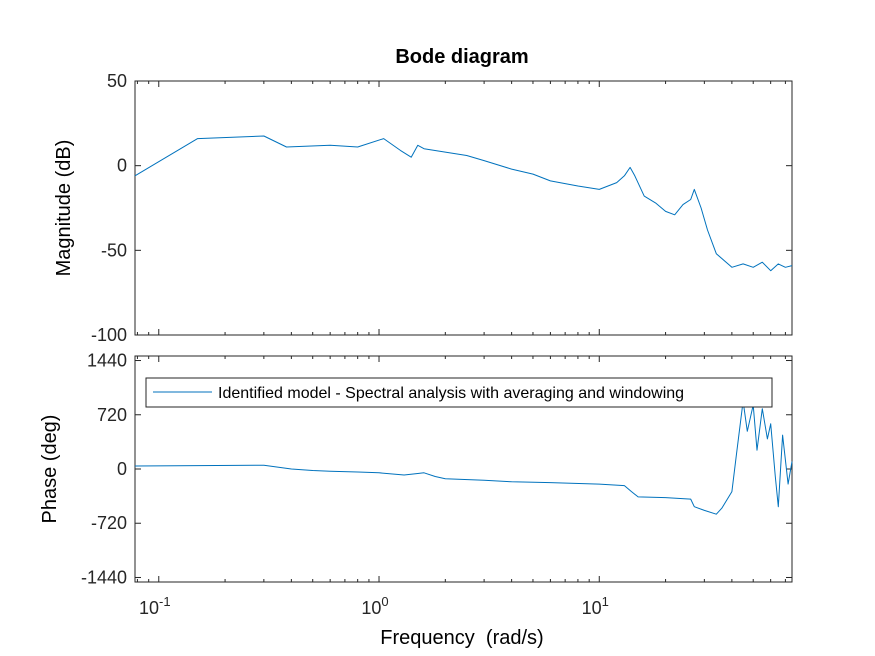  What do you see at coordinates (122, 166) in the screenshot?
I see `magnitude-ytick-label: 0` at bounding box center [122, 166].